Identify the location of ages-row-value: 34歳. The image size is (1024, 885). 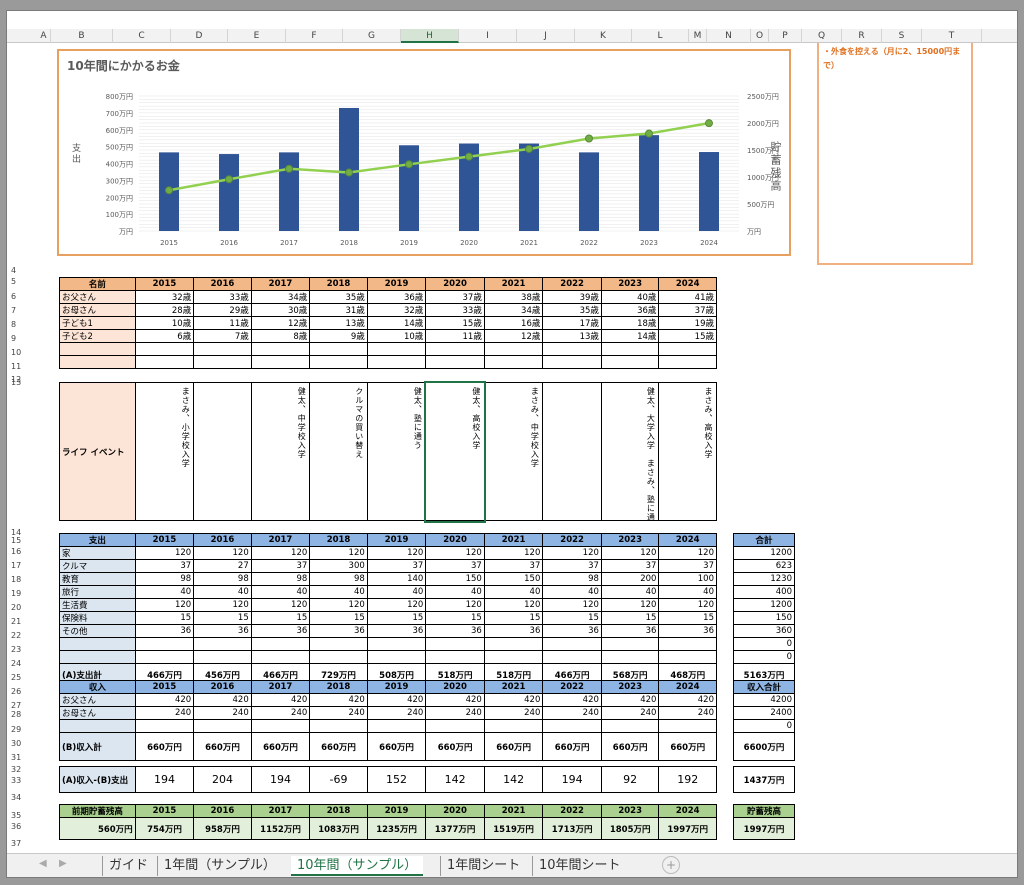
(513, 310).